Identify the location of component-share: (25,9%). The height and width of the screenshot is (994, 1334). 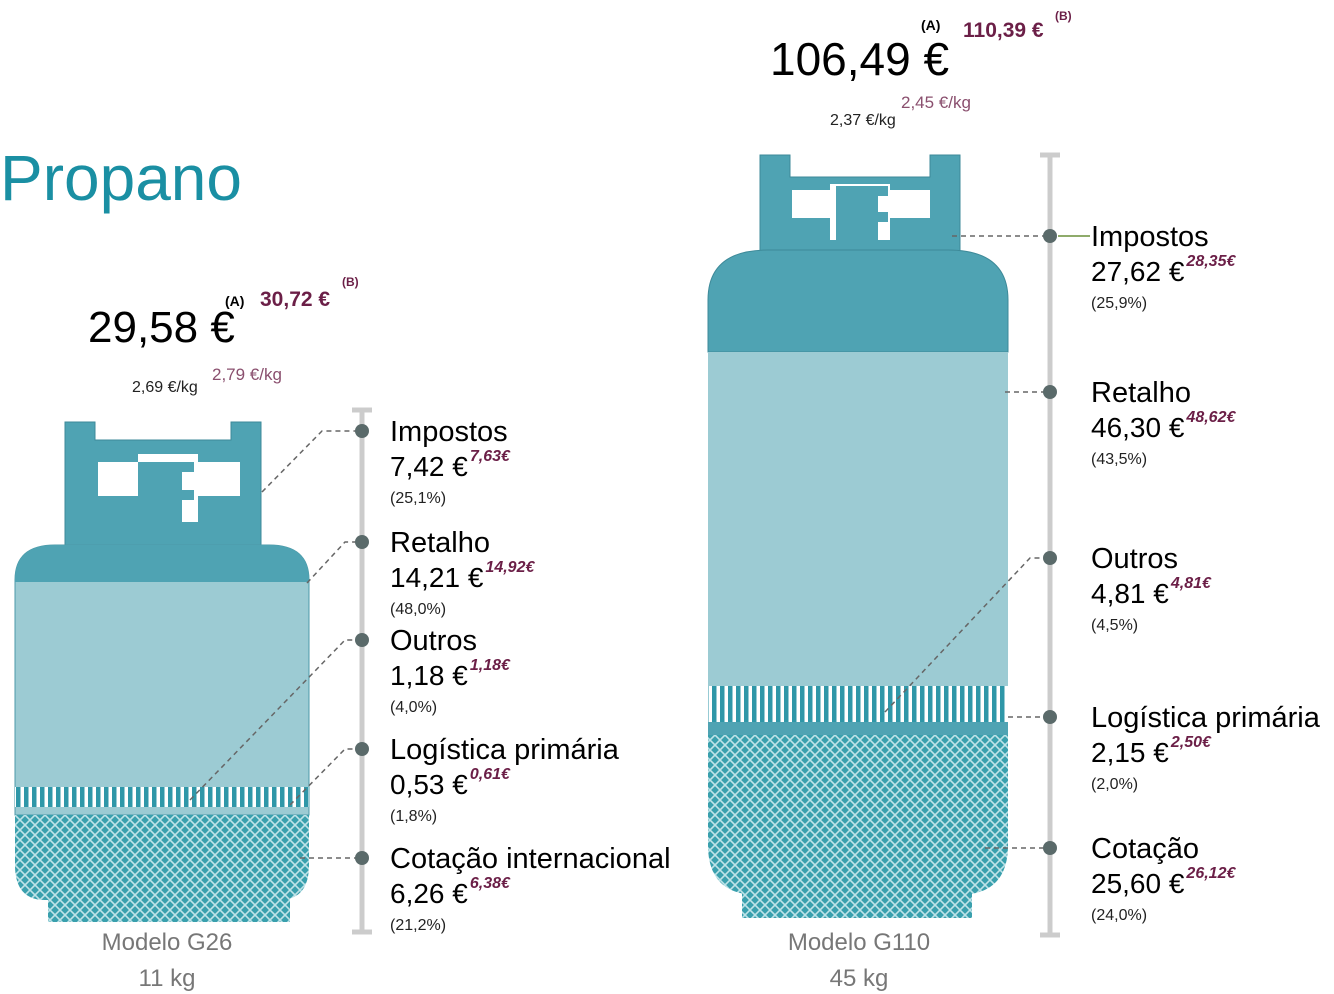
(1119, 303).